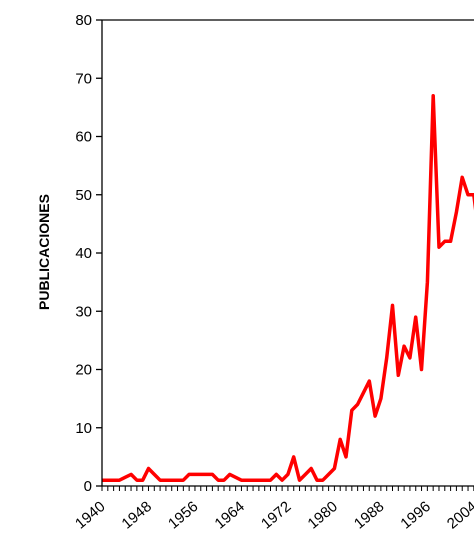 Image resolution: width=474 pixels, height=548 pixels. I want to click on x-tick-label: 1980, so click(322, 515).